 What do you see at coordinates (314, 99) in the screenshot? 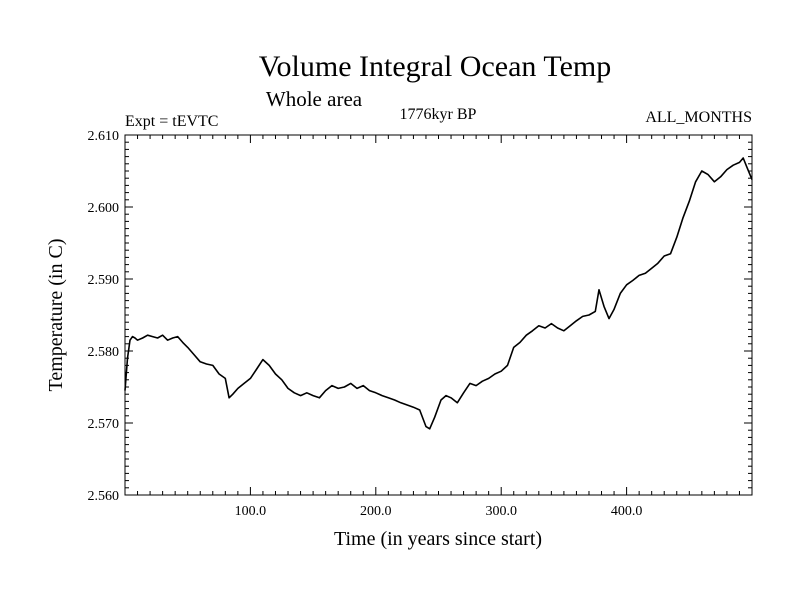
I see `chart-subtitle: Whole area` at bounding box center [314, 99].